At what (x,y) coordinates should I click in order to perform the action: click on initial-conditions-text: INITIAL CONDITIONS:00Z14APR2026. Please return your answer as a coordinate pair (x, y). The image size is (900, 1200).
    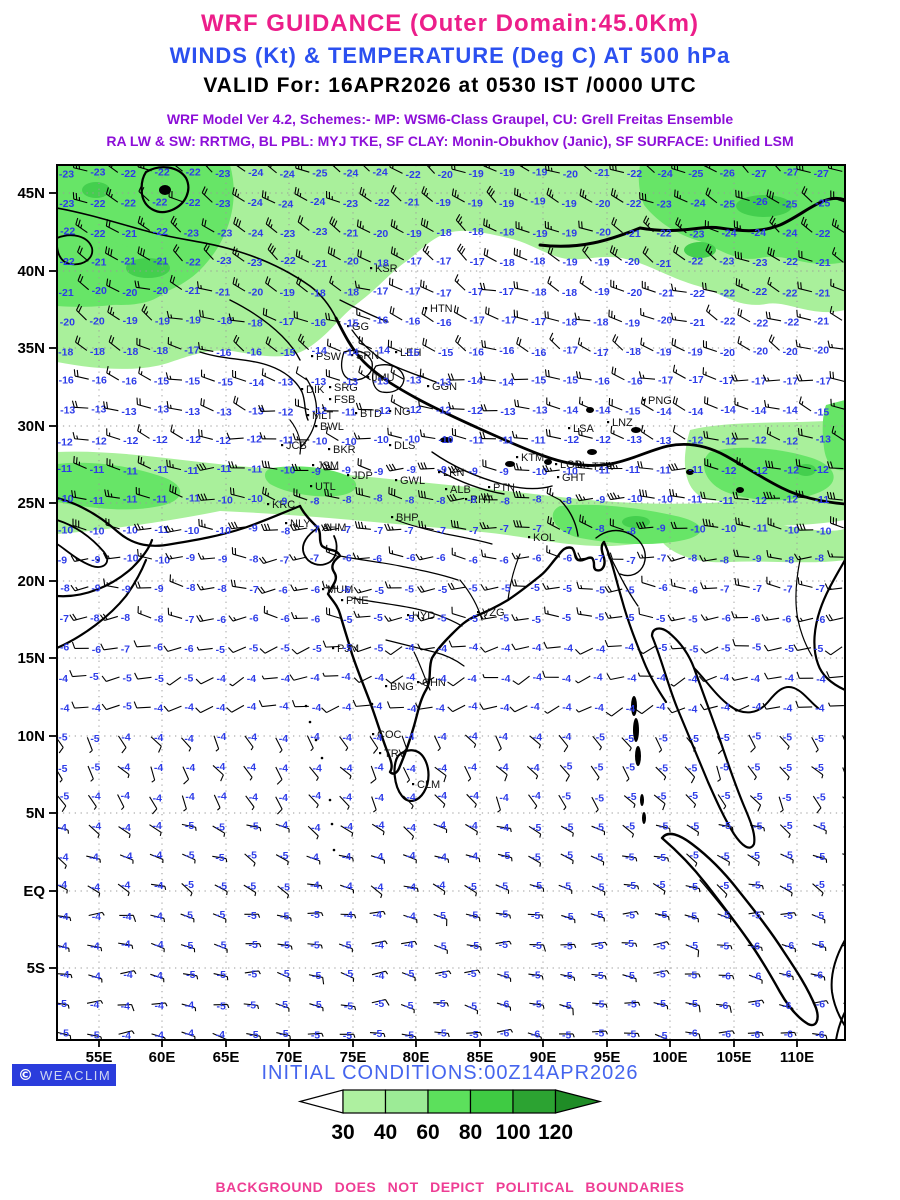
    Looking at the image, I should click on (450, 1073).